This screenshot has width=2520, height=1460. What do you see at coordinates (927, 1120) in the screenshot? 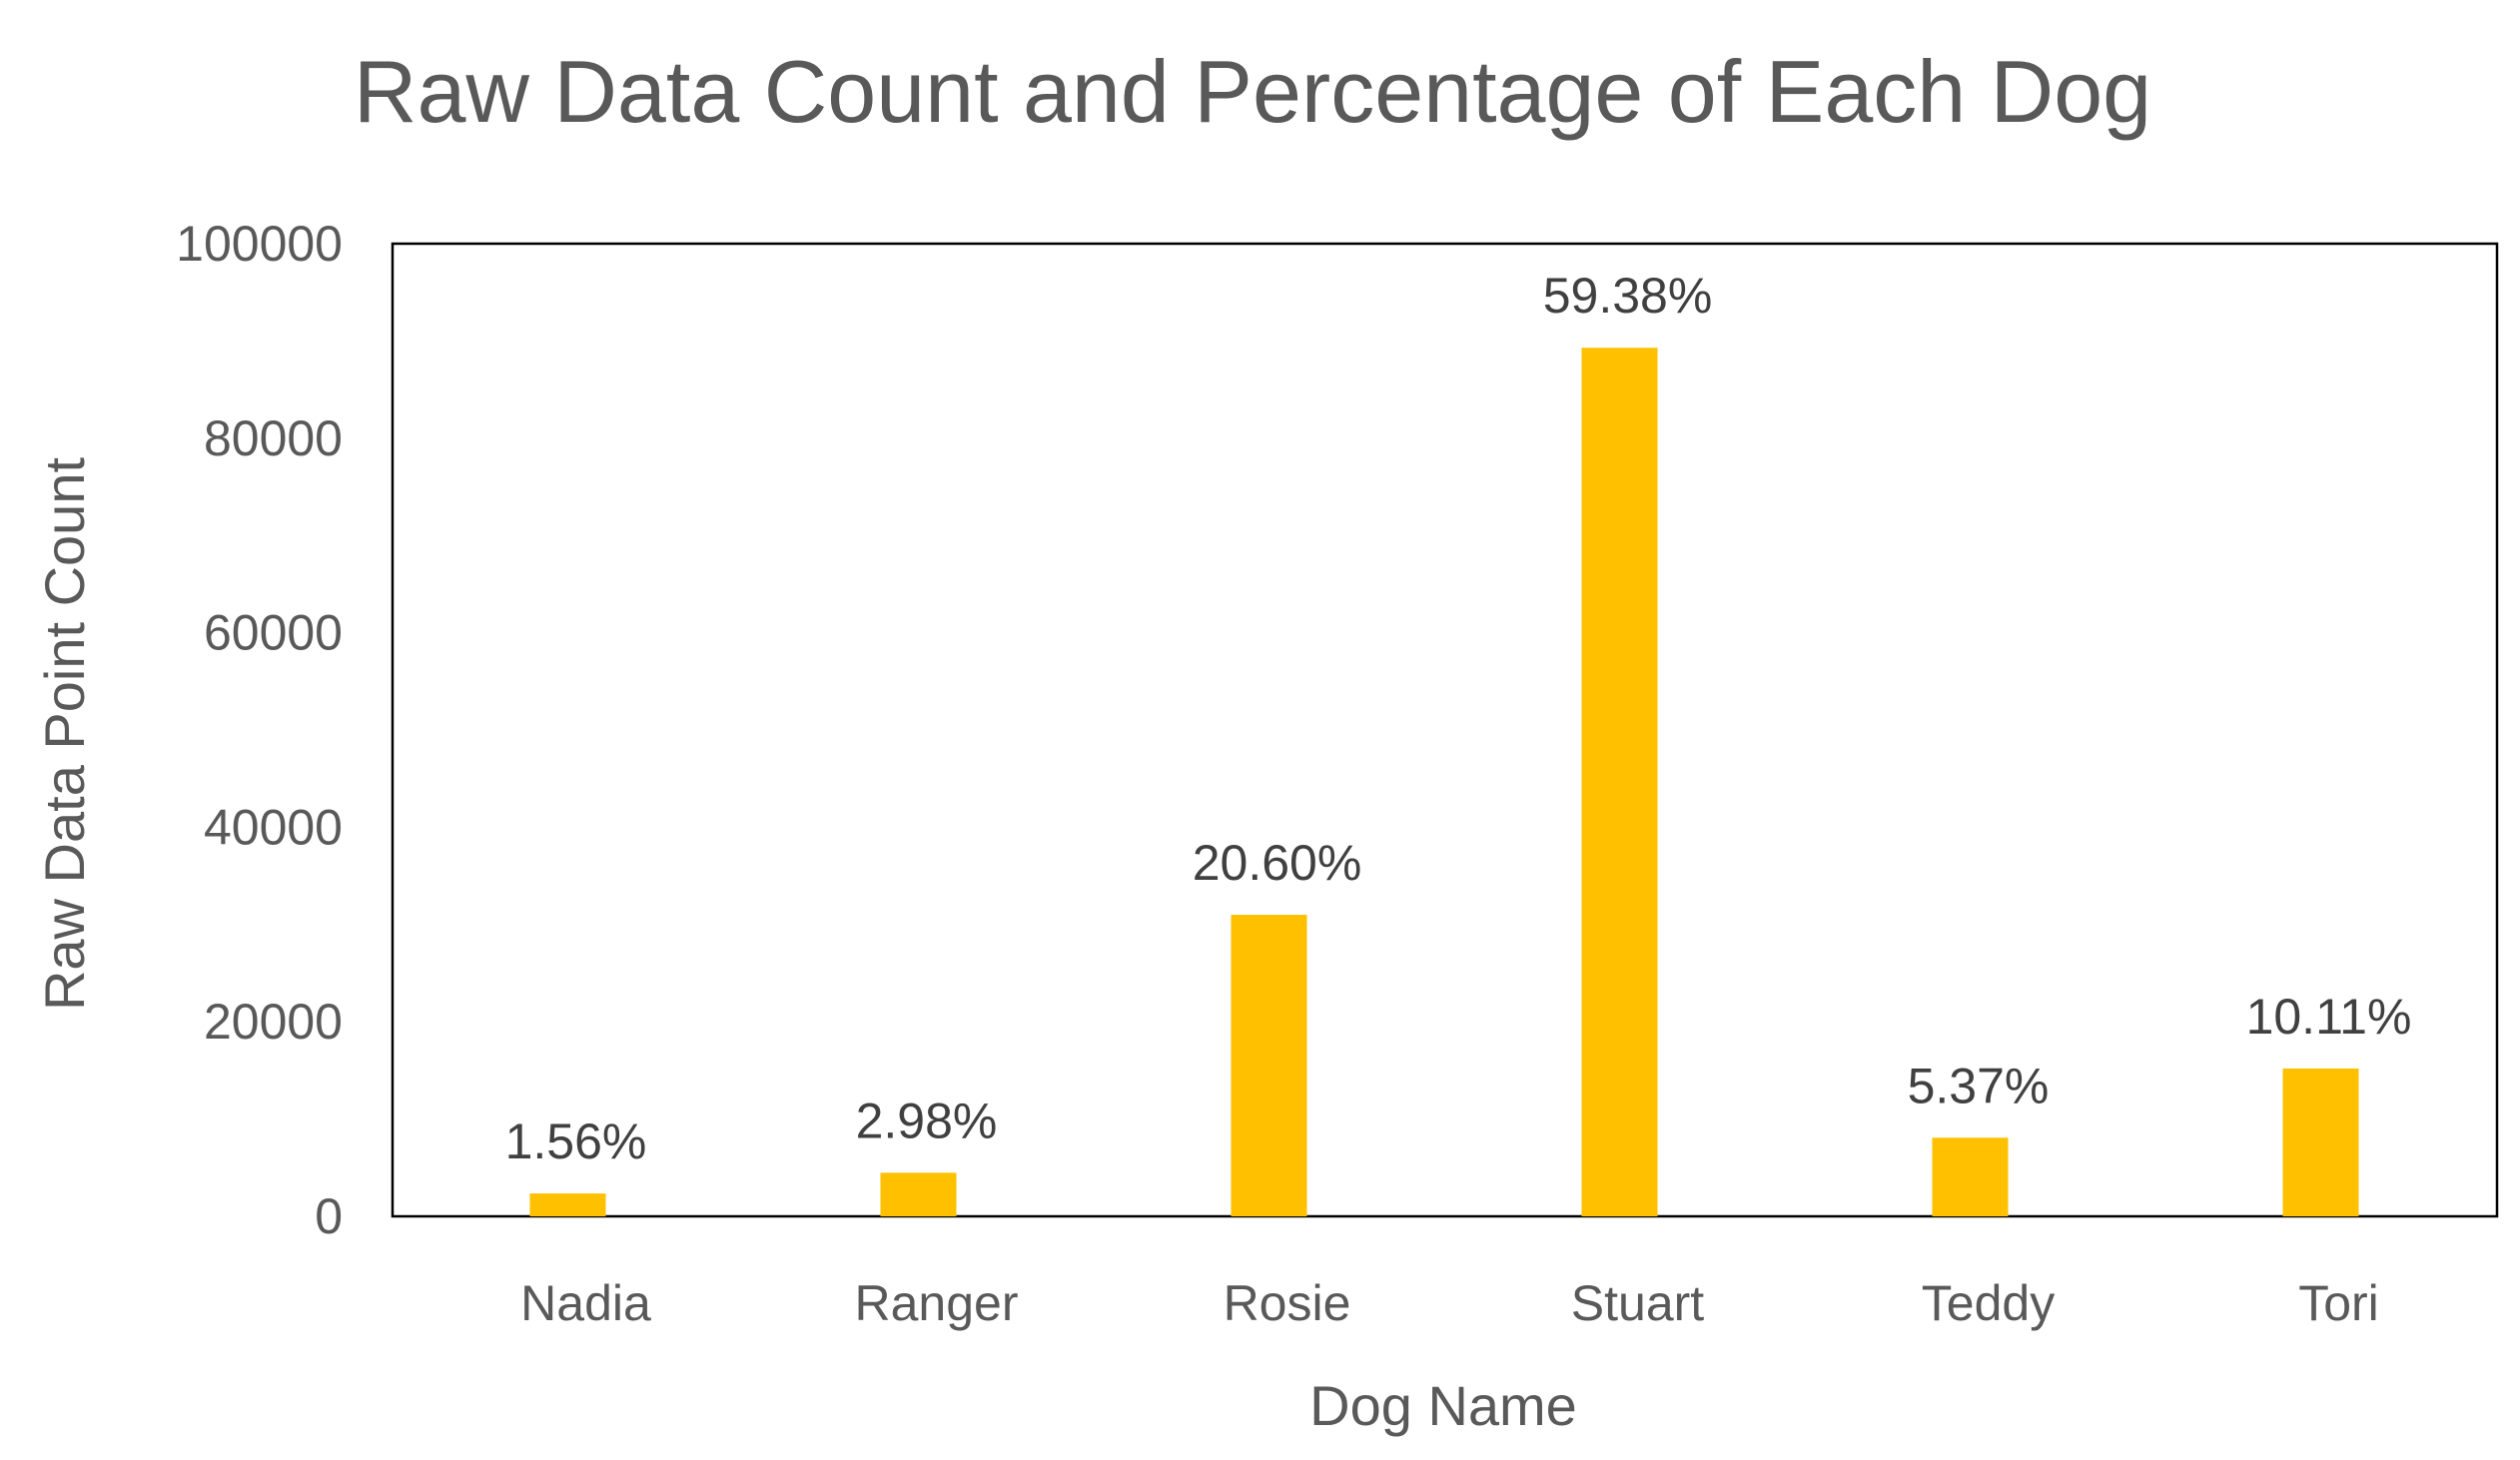
I see `data-label: 2.98%` at bounding box center [927, 1120].